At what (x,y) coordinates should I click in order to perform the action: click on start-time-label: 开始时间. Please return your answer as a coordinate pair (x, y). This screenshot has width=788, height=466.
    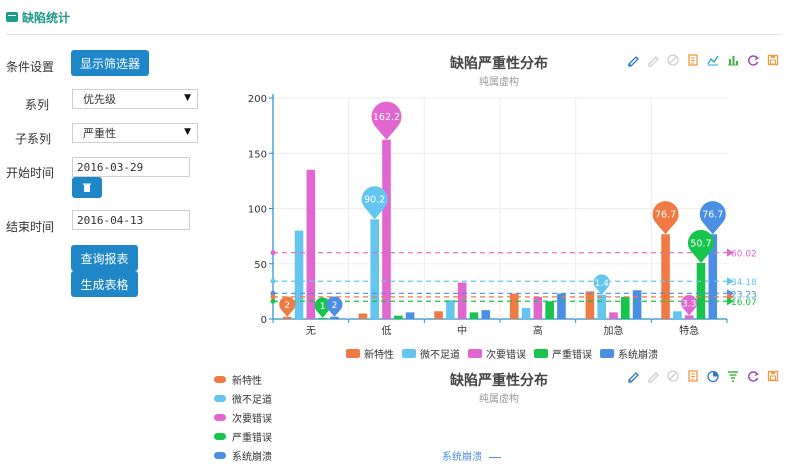
    Looking at the image, I should click on (30, 173).